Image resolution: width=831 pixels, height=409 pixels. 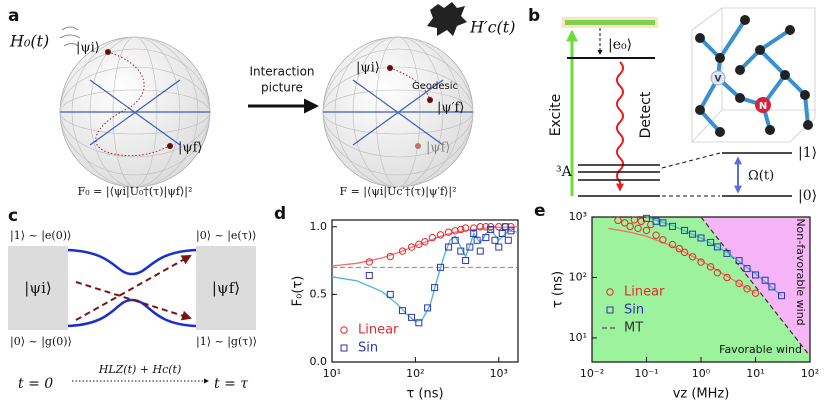 I want to click on hamiltonian: HLZ(t) + Hc(t), so click(x=140, y=369).